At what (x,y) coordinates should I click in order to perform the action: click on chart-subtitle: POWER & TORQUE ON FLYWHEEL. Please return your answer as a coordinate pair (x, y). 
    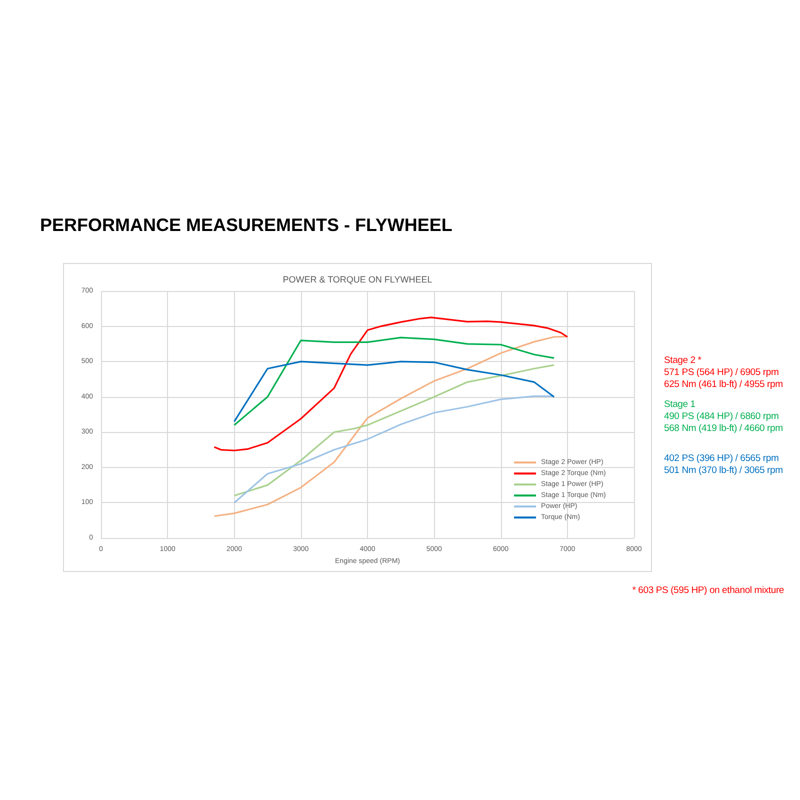
    Looking at the image, I should click on (357, 279).